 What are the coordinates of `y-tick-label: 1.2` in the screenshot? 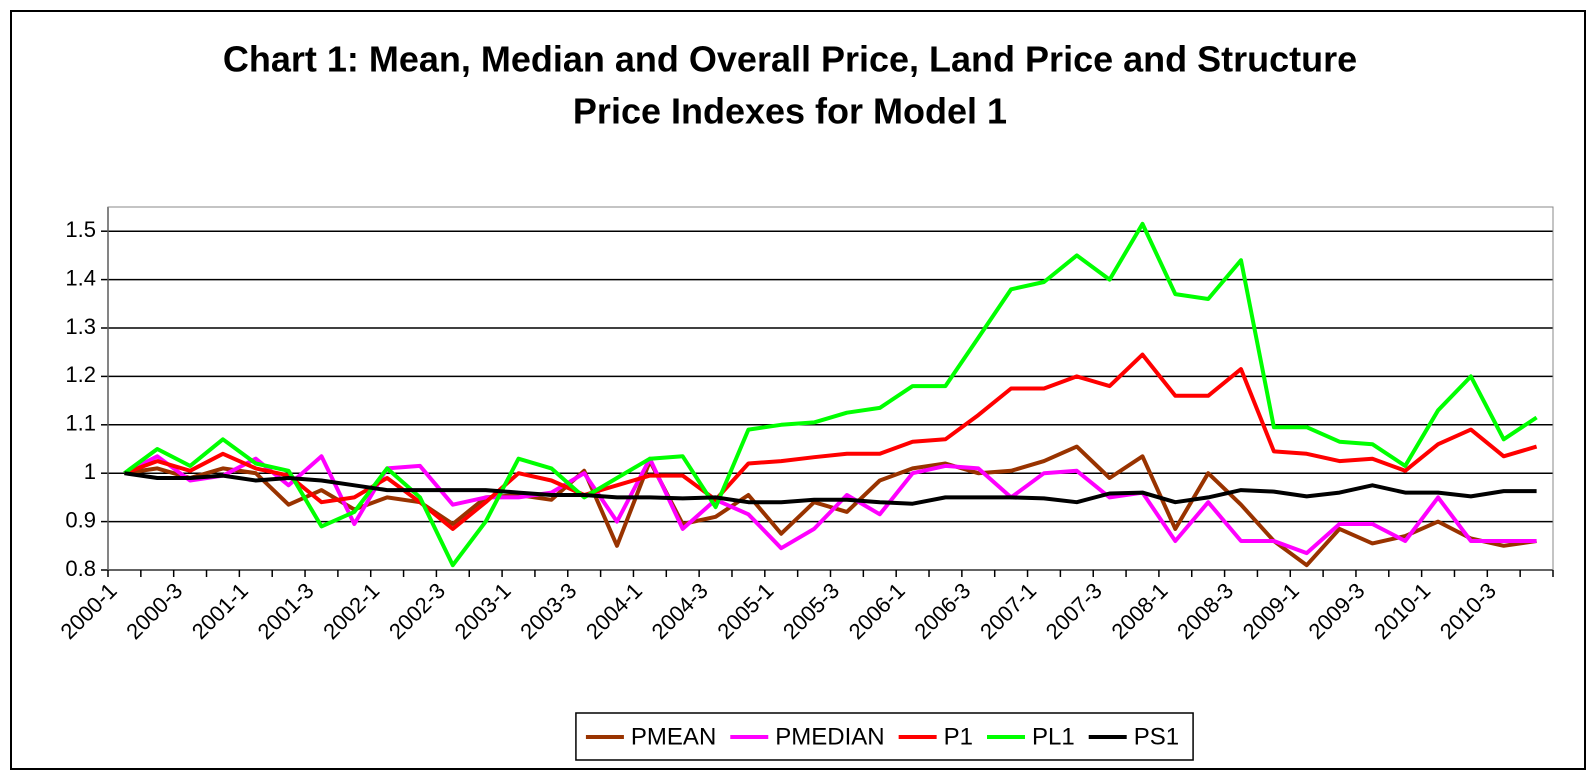 It's located at (80, 374).